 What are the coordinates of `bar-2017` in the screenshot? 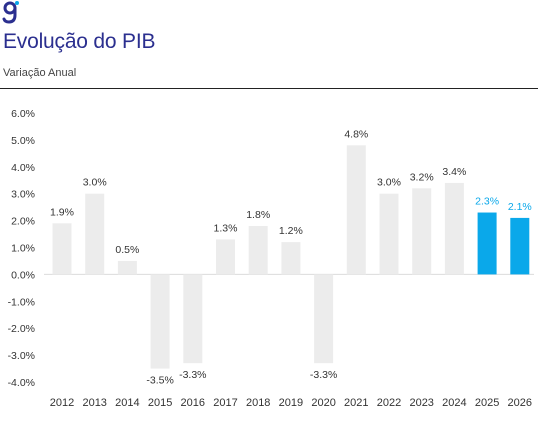 It's located at (225, 257).